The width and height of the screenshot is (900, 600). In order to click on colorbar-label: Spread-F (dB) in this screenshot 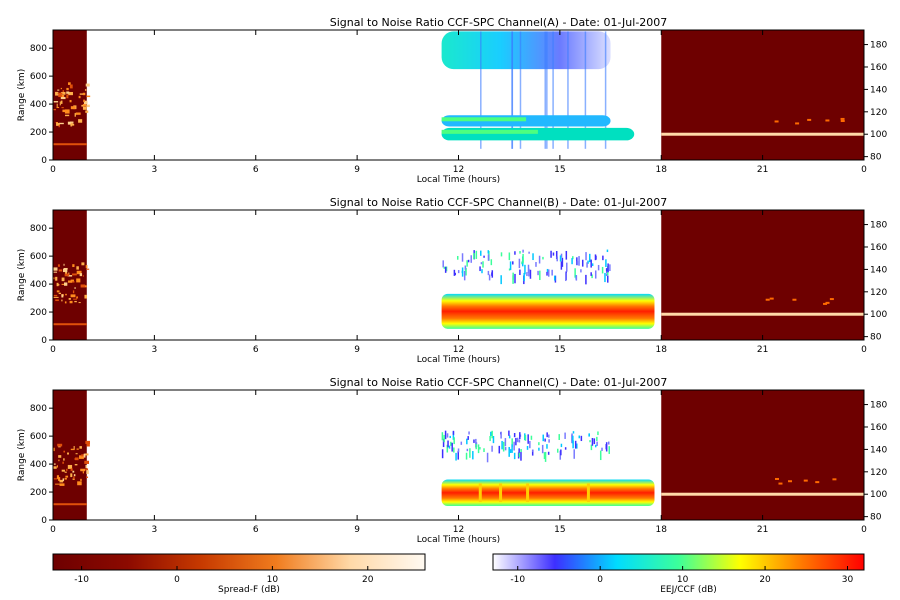, I will do `click(249, 590)`.